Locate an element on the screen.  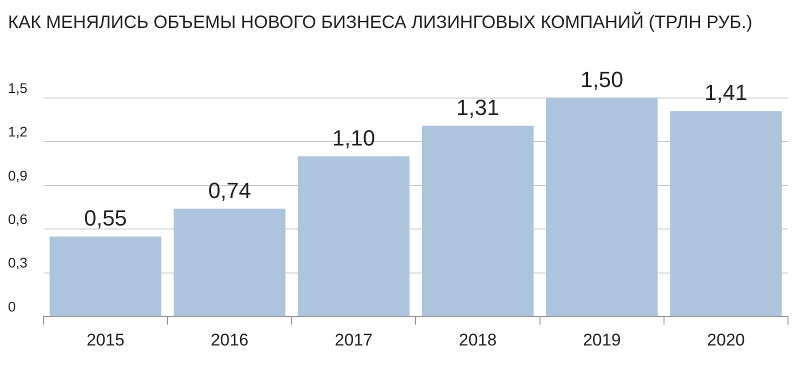
x-tick-label: 2020 is located at coordinates (726, 340).